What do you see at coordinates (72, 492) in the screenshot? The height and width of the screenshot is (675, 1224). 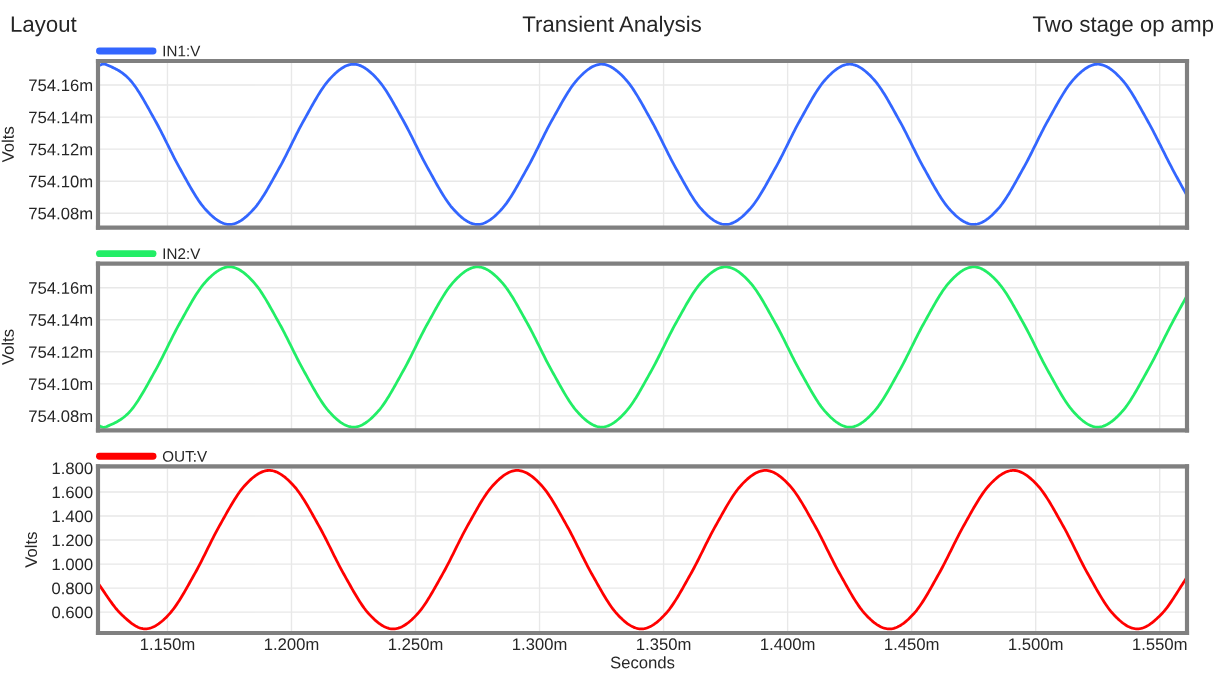 I see `y-tick-label: 1.600` at bounding box center [72, 492].